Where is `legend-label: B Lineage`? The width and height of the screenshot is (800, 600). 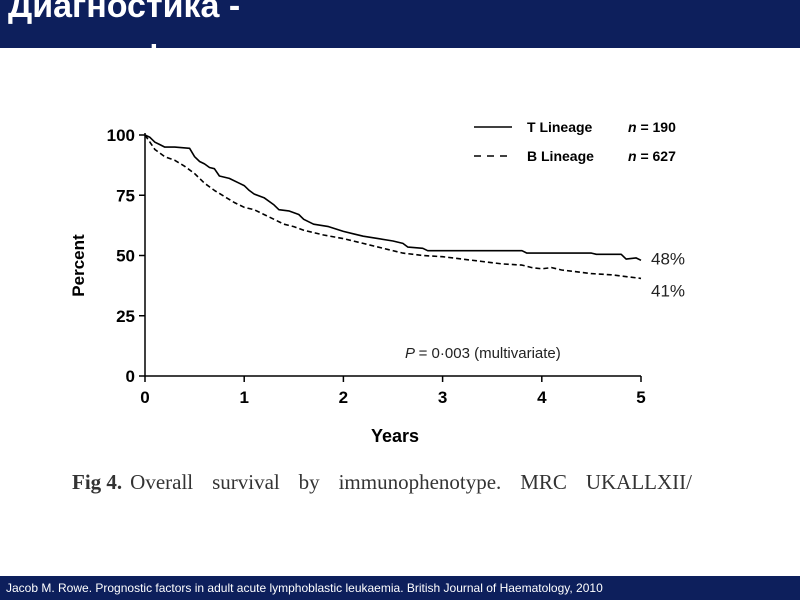
legend-label: B Lineage is located at coordinates (560, 156).